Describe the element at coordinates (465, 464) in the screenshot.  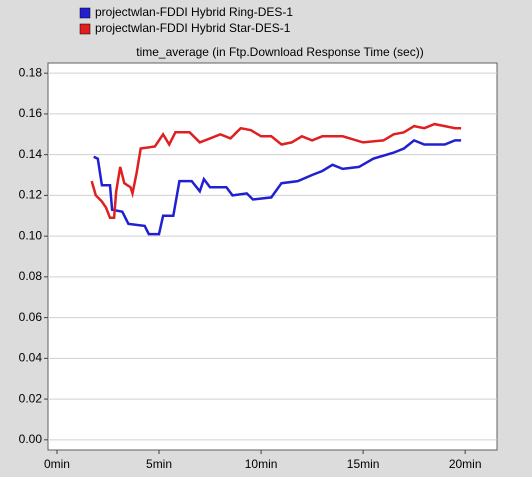
I see `x-tick-label: 20min` at that location.